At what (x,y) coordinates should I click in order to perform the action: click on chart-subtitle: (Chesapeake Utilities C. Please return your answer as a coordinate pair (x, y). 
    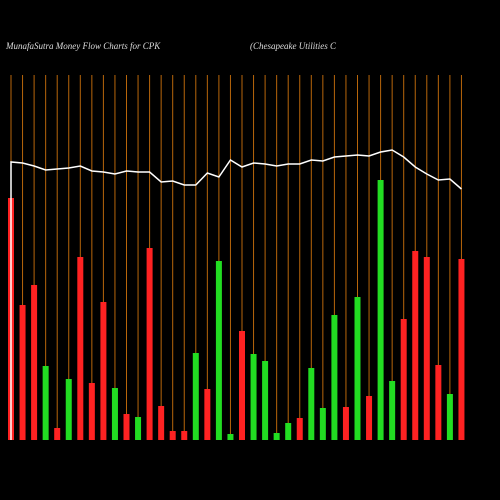
    Looking at the image, I should click on (293, 46).